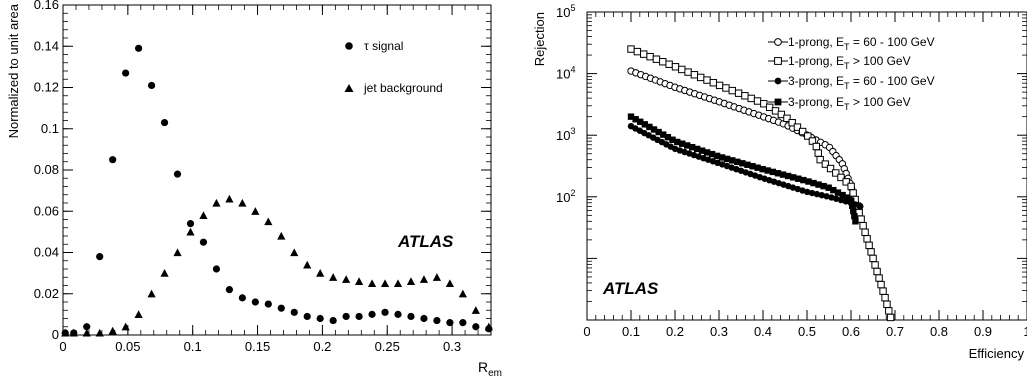 The width and height of the screenshot is (1027, 385). What do you see at coordinates (743, 169) in the screenshot?
I see `right-series-3-prong-e-t-100-gev` at bounding box center [743, 169].